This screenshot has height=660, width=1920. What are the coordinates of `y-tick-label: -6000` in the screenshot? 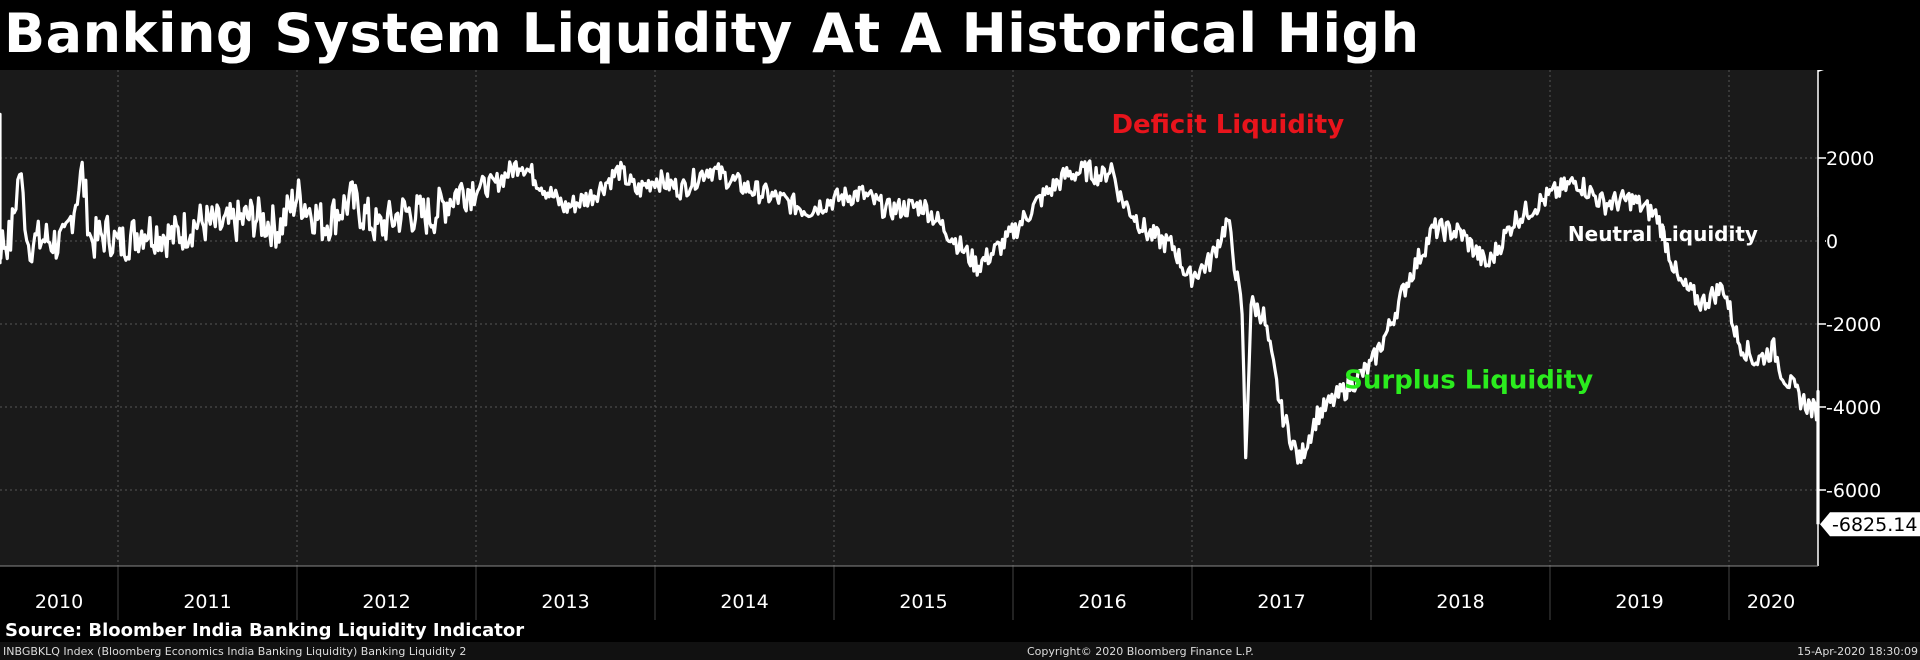 It's located at (1853, 491).